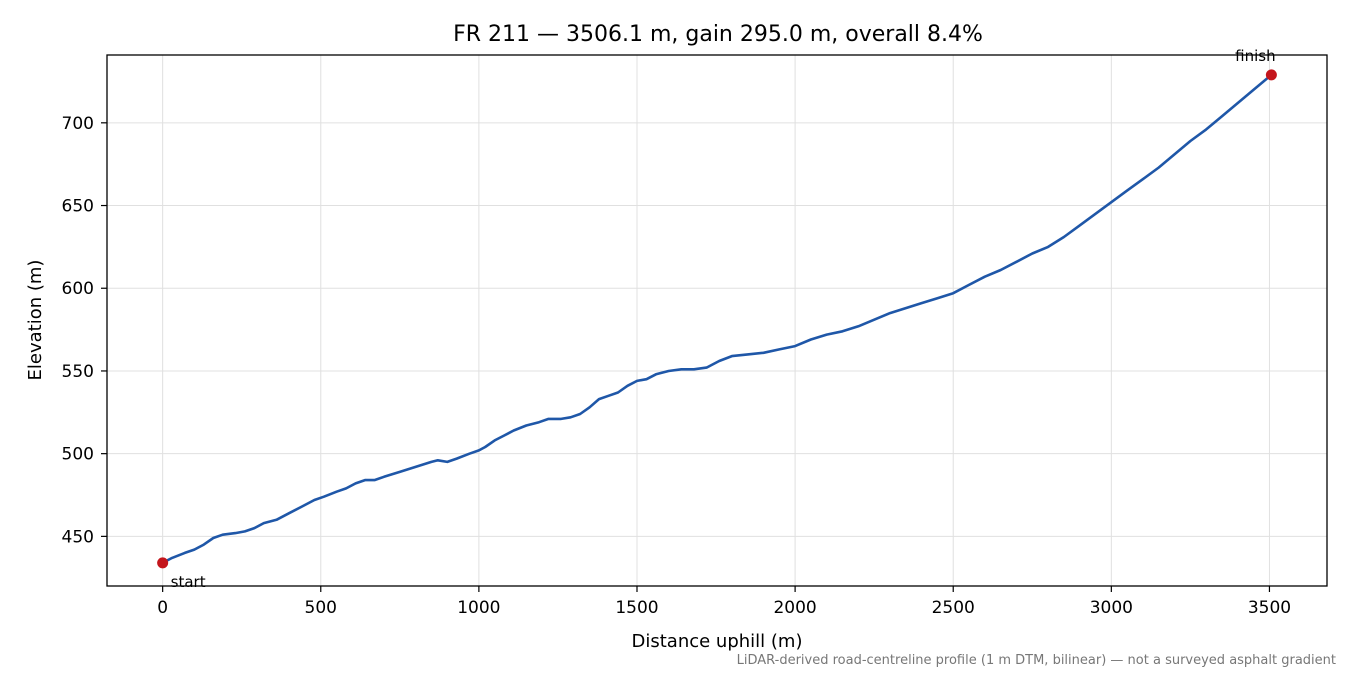  Describe the element at coordinates (724, 602) in the screenshot. I see `x-axis-ticks: 0 500 1000 1500 2000 2500 3000 3500` at that location.